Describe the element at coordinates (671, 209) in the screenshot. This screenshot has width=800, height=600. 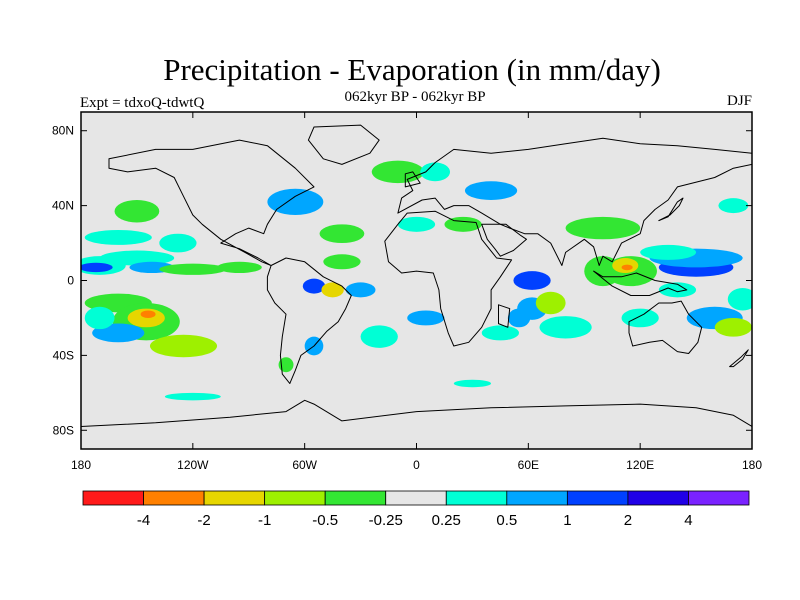
I see `coastline-japan` at that location.